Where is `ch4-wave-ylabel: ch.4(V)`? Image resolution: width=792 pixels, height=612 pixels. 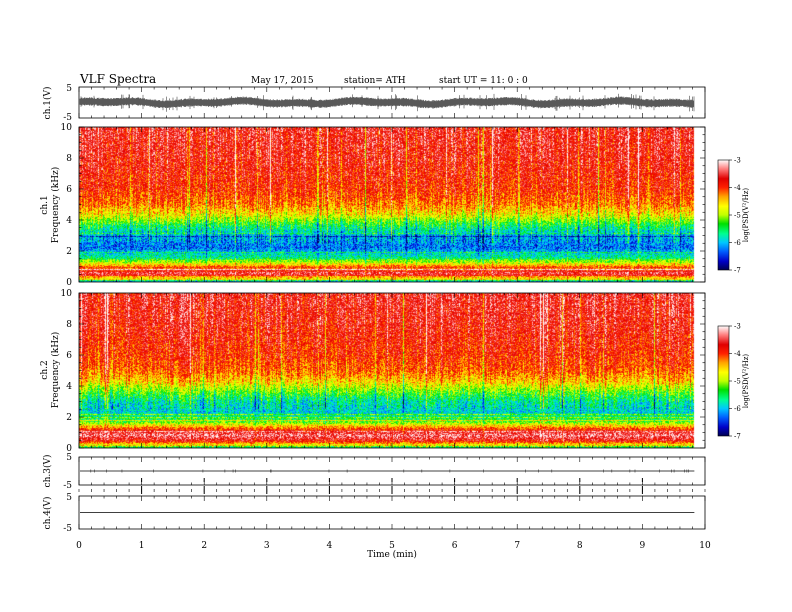
ch4-wave-ylabel: ch.4(V) is located at coordinates (47, 513).